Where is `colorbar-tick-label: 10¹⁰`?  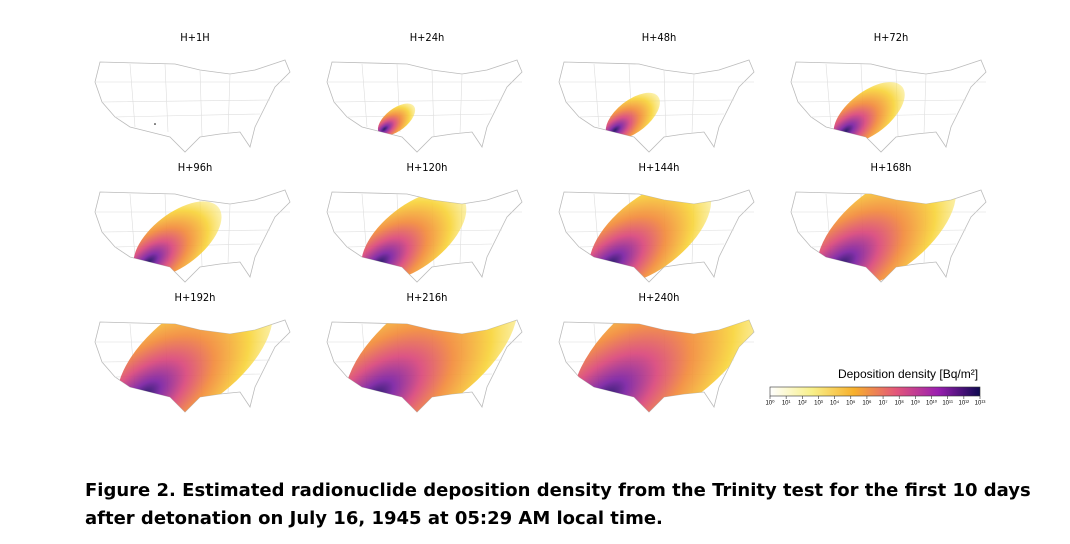
colorbar-tick-label: 10¹⁰ is located at coordinates (932, 403).